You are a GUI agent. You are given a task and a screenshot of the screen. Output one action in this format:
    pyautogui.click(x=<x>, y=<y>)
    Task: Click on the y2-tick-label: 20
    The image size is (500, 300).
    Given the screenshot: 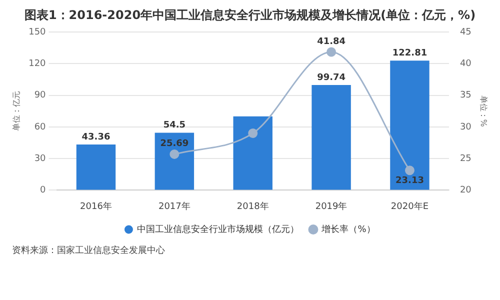 What is the action you would take?
    pyautogui.click(x=466, y=191)
    